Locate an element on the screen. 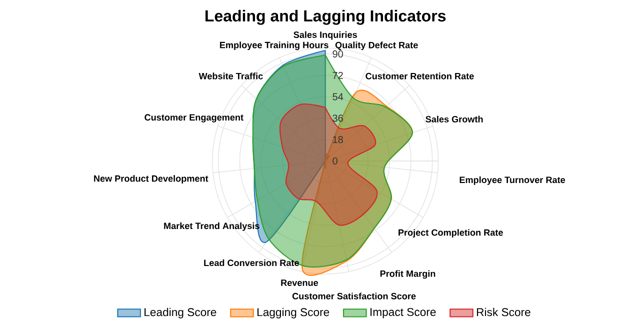 The image size is (641, 322). spoke-label: Lead Conversion Rate is located at coordinates (251, 262).